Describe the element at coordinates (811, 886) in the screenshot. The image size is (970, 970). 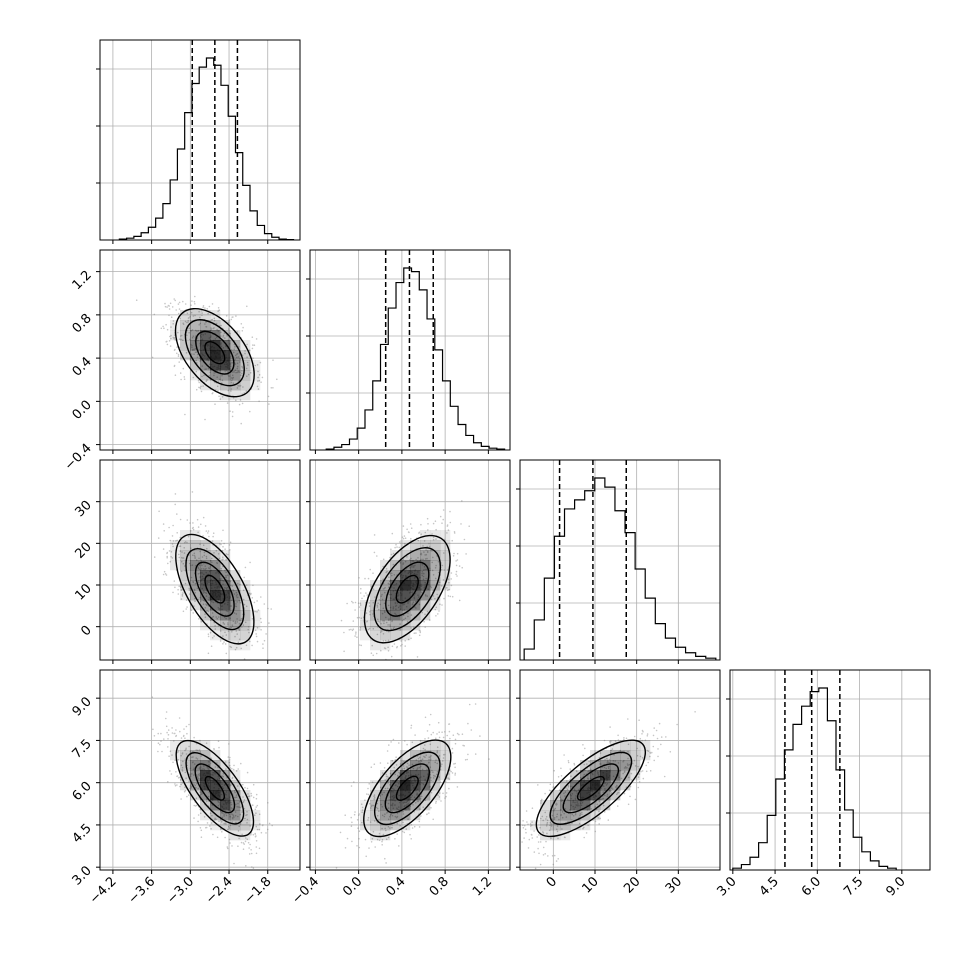
I see `x-tick-label: 6.0` at that location.